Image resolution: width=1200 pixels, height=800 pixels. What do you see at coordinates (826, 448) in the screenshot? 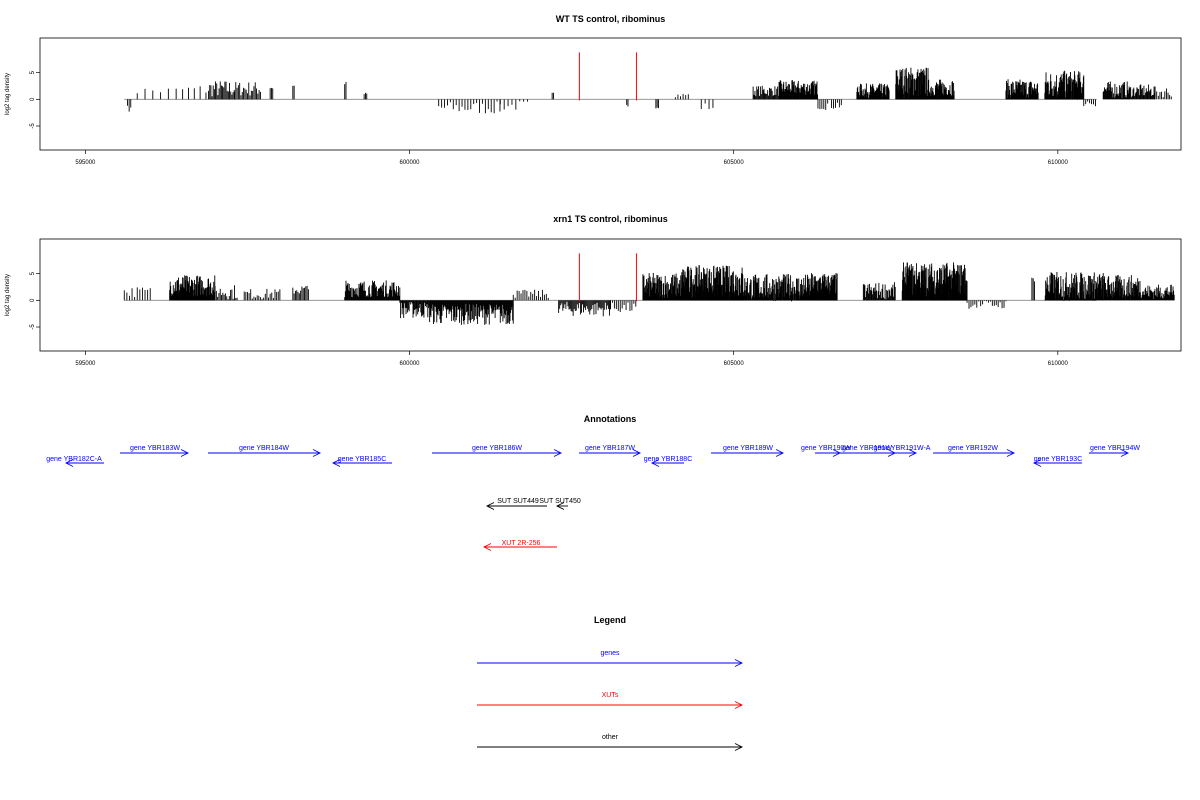
I see `feature-label: gene YBR190W` at bounding box center [826, 448].